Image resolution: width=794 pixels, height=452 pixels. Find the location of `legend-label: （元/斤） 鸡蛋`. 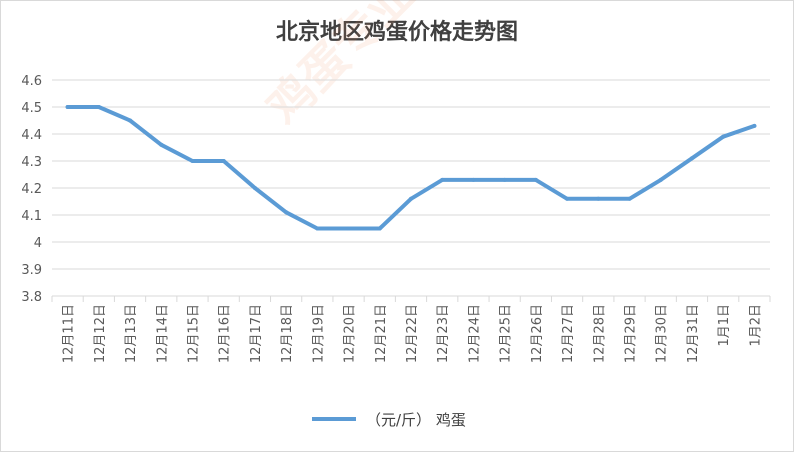

legend-label: （元/斤） 鸡蛋 is located at coordinates (416, 419).